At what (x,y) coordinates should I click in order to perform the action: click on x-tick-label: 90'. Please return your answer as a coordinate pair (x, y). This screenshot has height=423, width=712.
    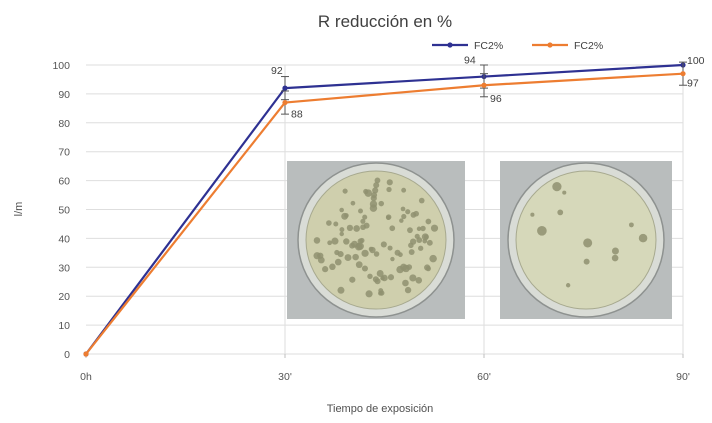
    Looking at the image, I should click on (683, 377).